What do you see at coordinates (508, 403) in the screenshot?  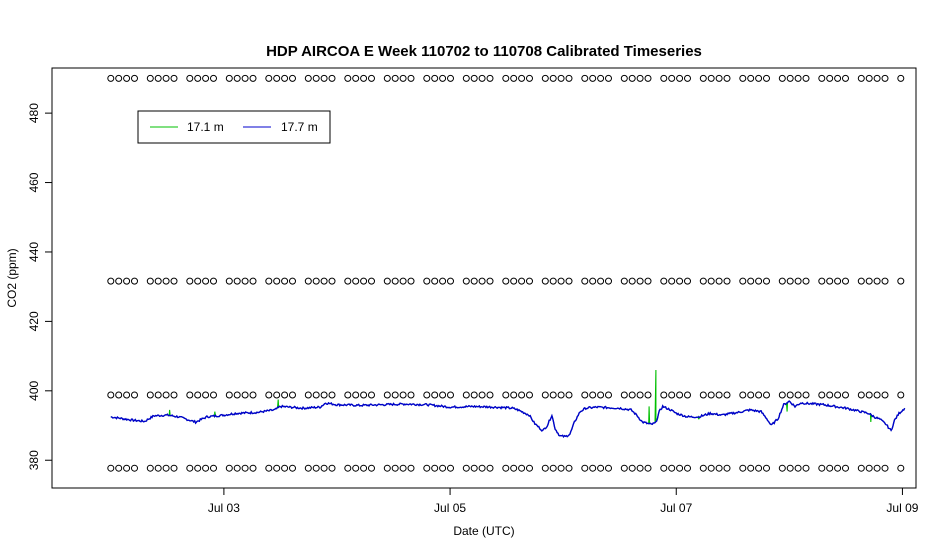 I see `series-lines` at bounding box center [508, 403].